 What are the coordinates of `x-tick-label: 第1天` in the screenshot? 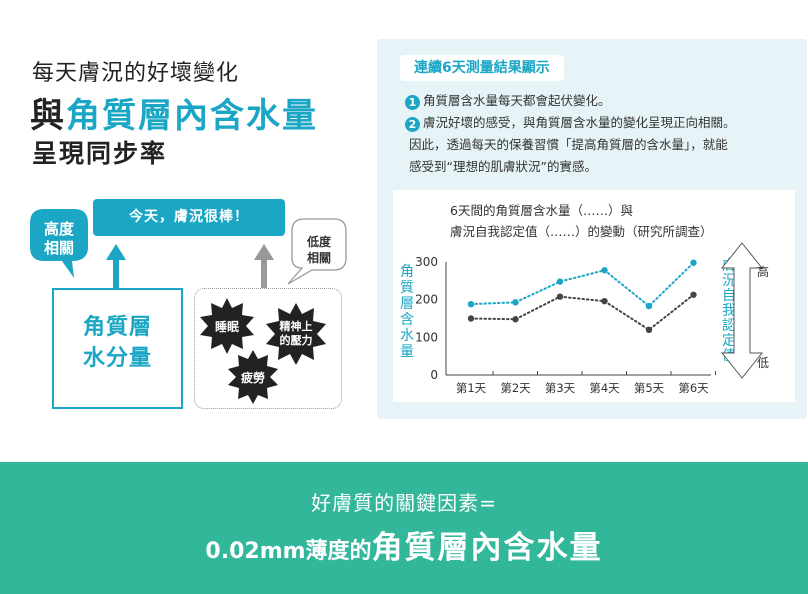 It's located at (471, 388).